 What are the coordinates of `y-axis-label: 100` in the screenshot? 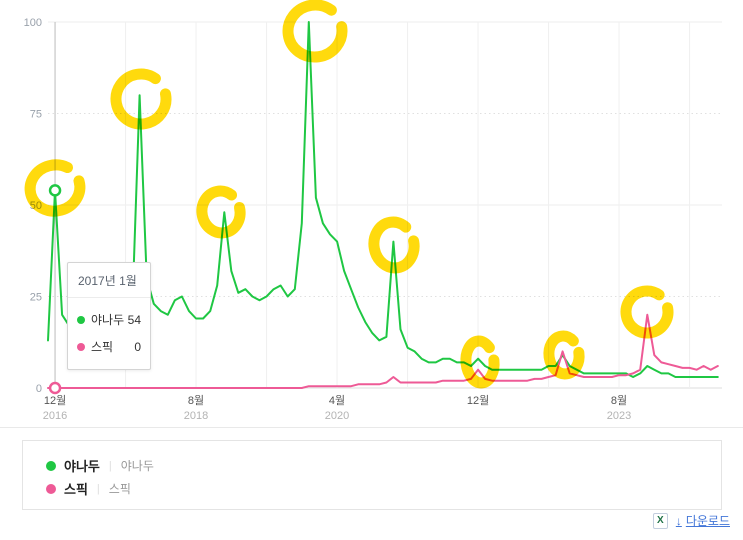 It's located at (33, 23).